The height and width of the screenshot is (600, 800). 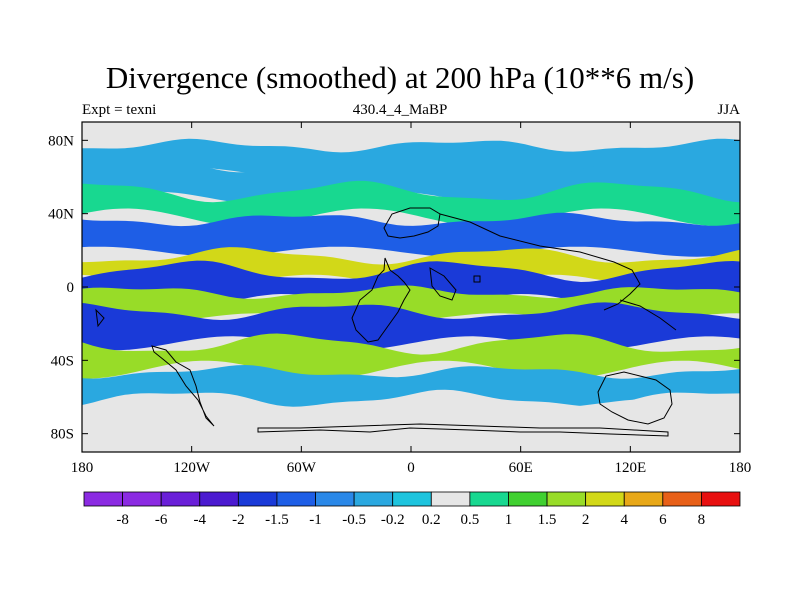 What do you see at coordinates (648, 315) in the screenshot?
I see `coastline-indonesia` at bounding box center [648, 315].